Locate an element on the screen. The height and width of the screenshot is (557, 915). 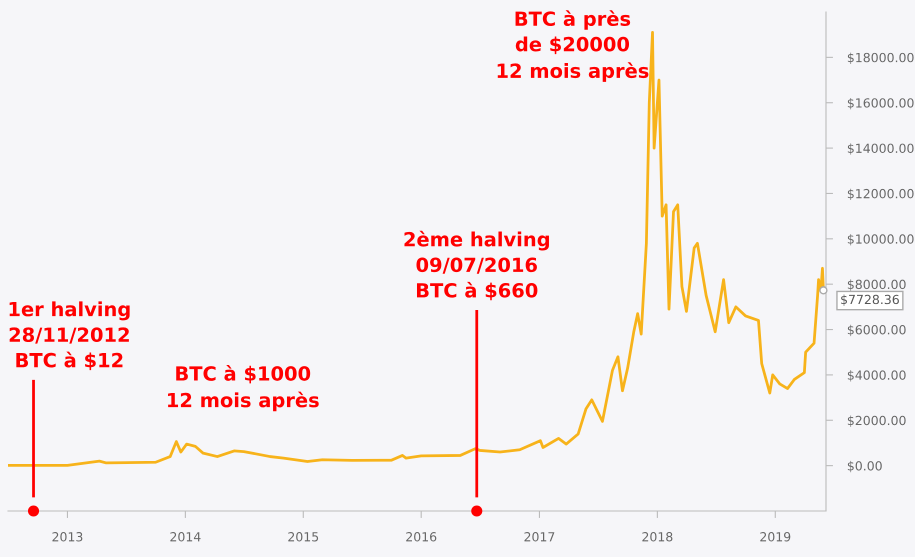
x-tick-label: 2019 is located at coordinates (775, 537).